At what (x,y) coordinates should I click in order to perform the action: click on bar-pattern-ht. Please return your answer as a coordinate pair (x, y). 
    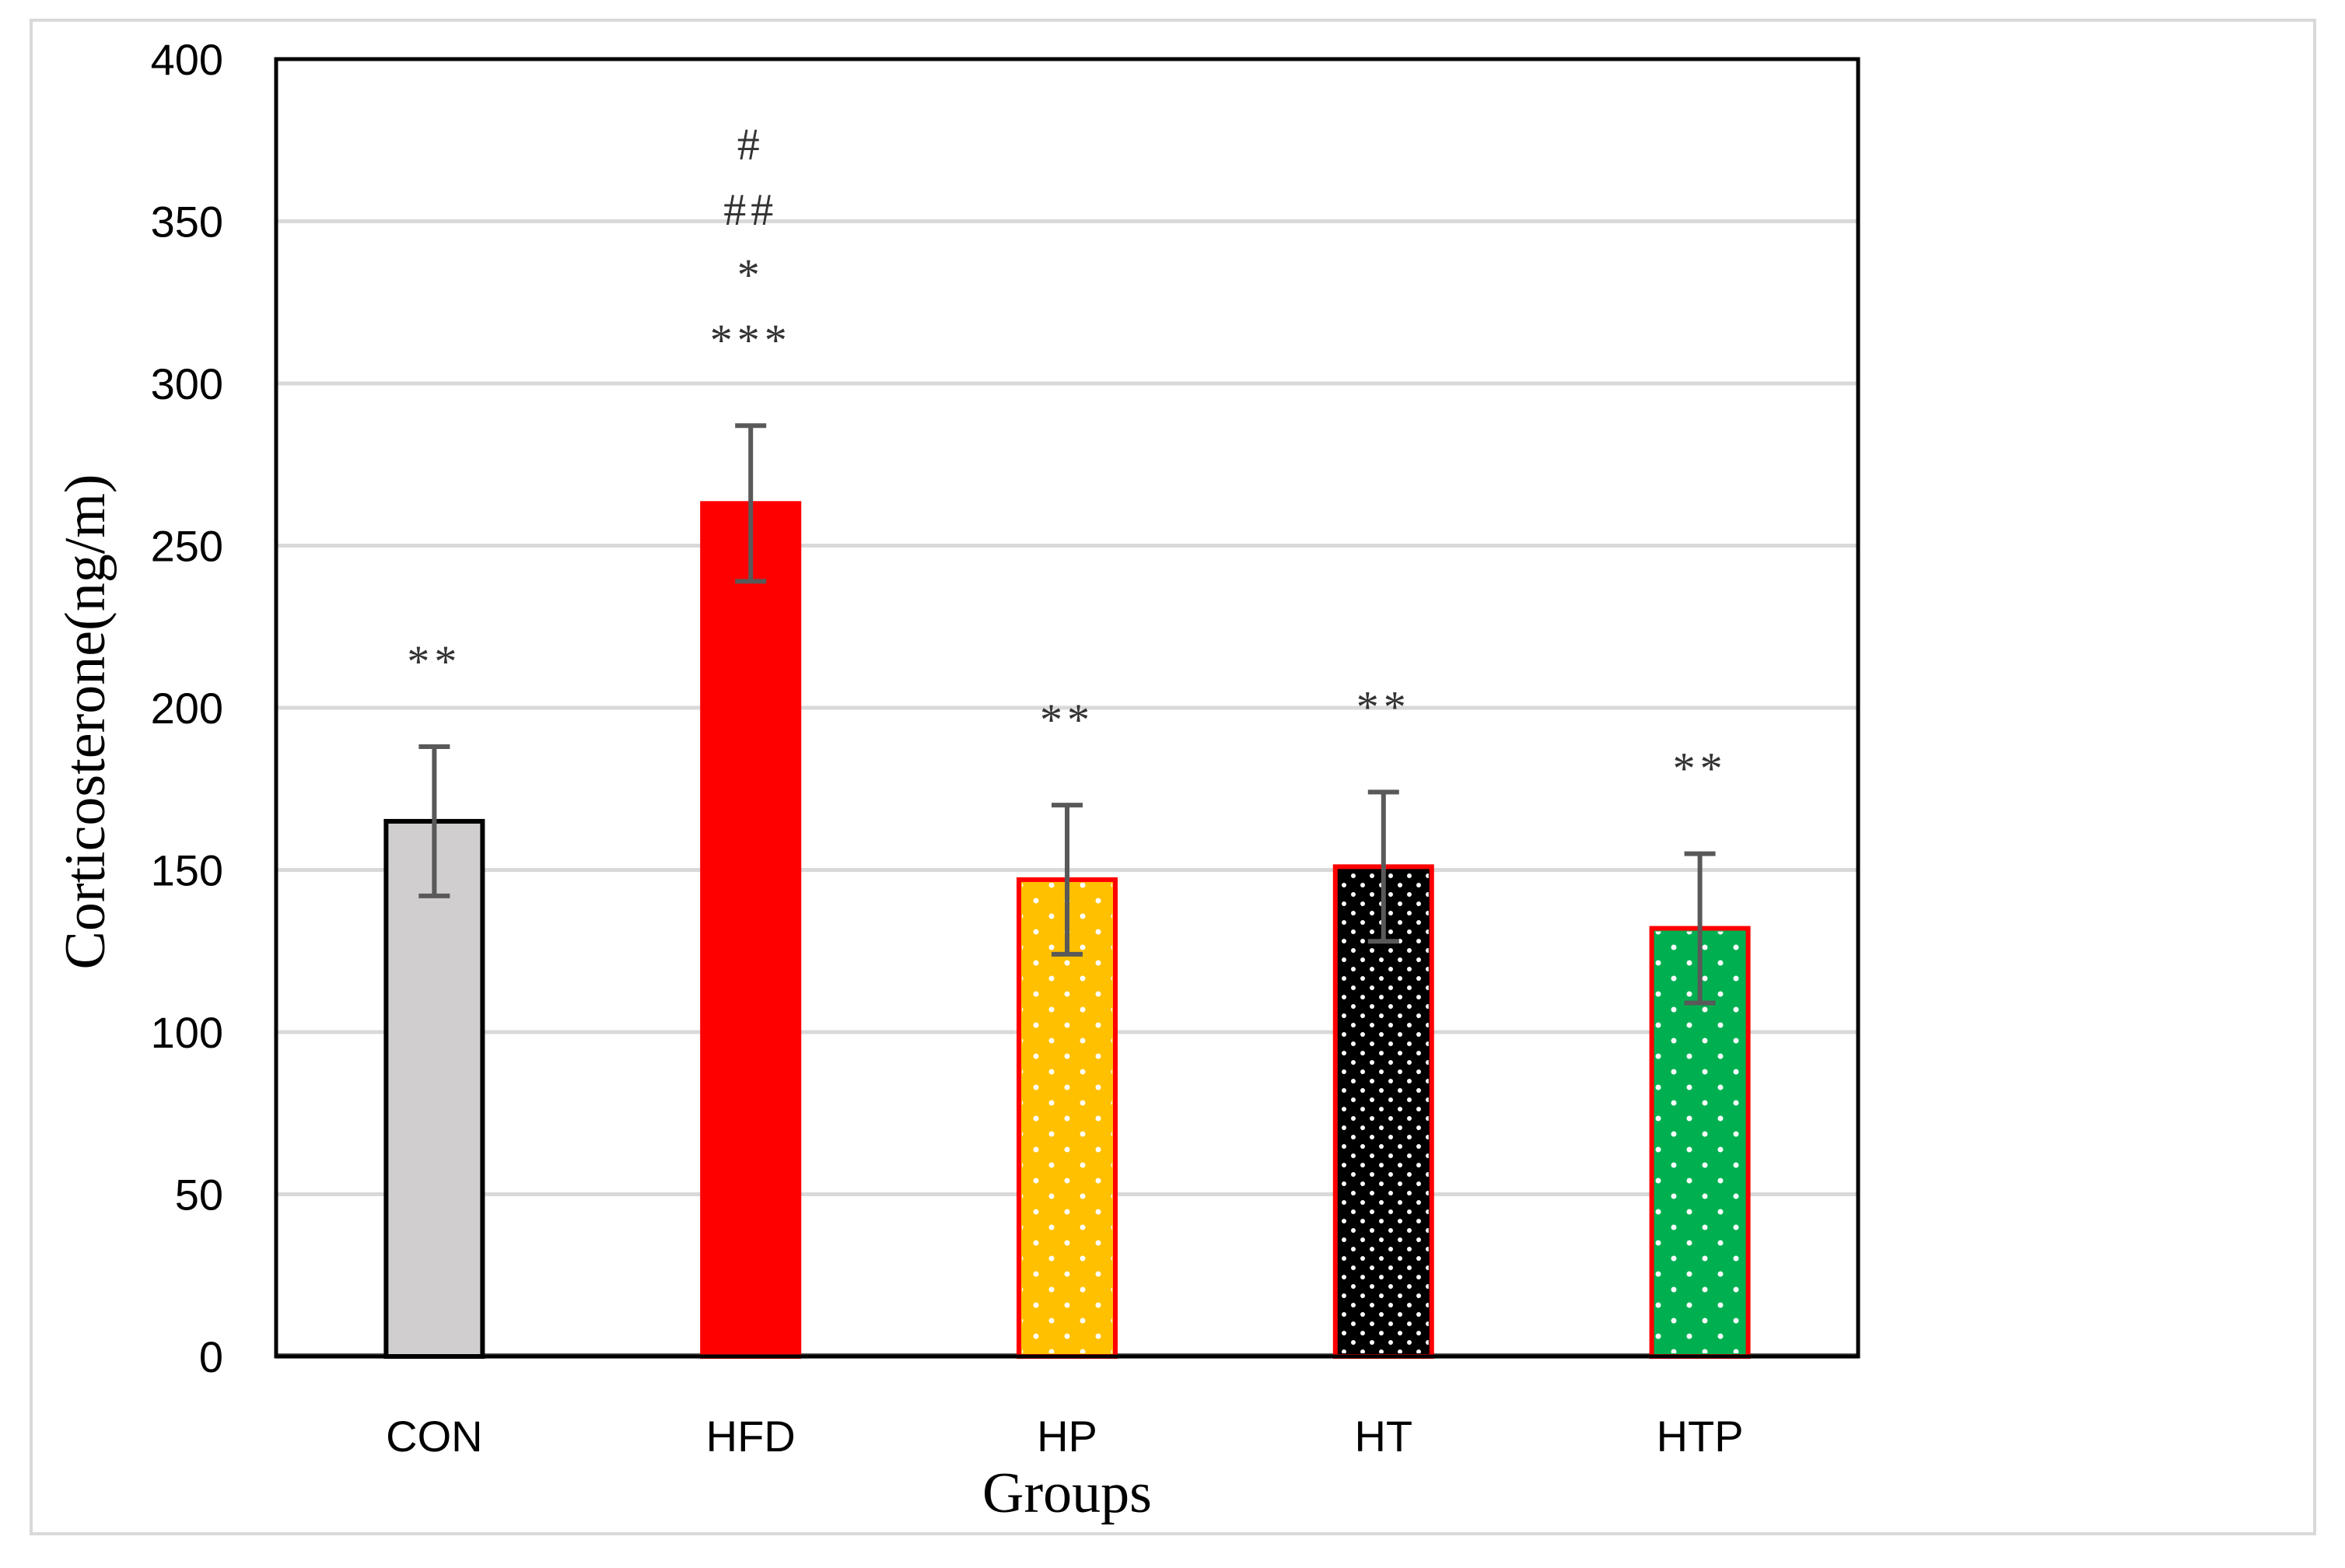
    Looking at the image, I should click on (1384, 1111).